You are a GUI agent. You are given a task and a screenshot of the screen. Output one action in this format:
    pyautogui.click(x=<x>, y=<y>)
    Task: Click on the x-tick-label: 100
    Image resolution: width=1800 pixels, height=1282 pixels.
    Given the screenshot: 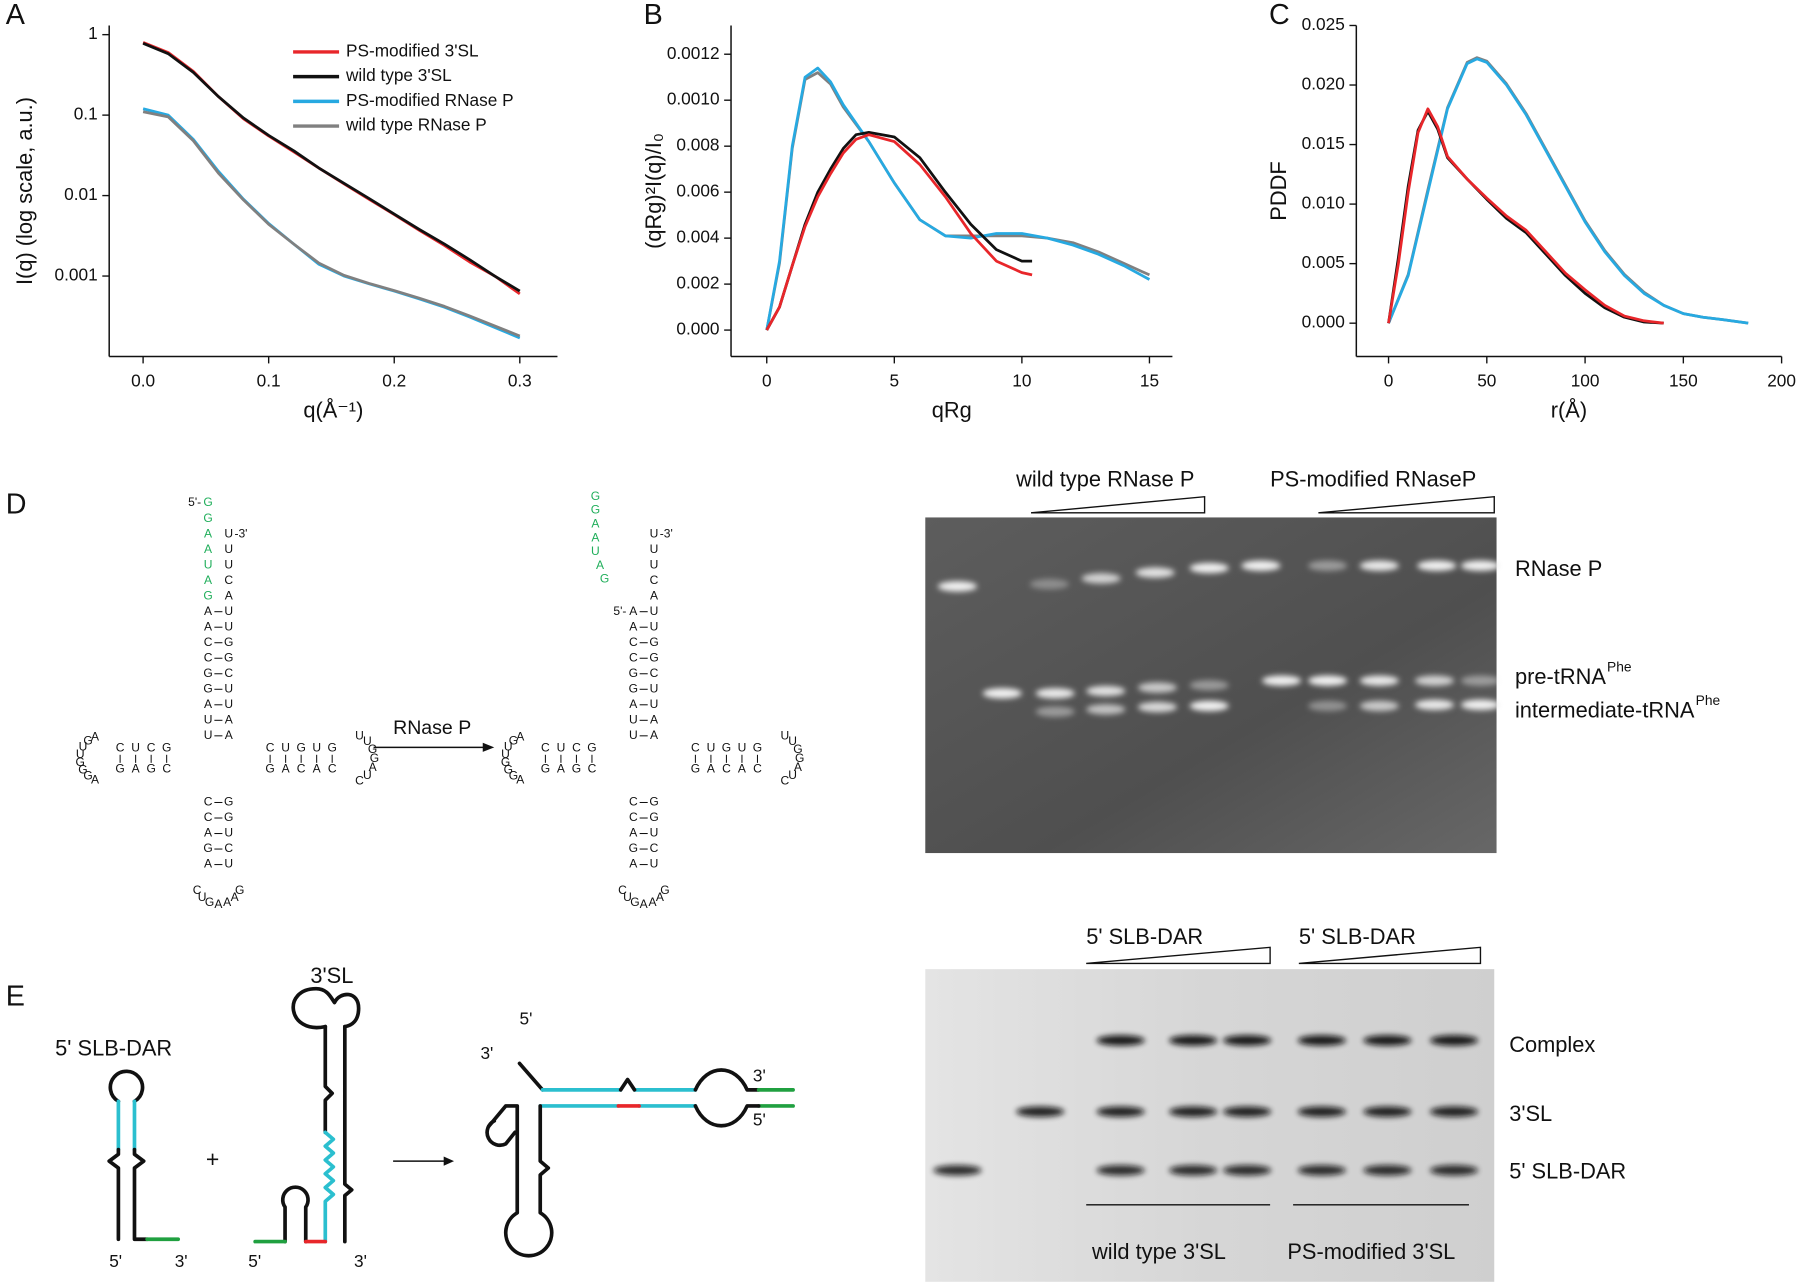 What is the action you would take?
    pyautogui.click(x=1585, y=380)
    